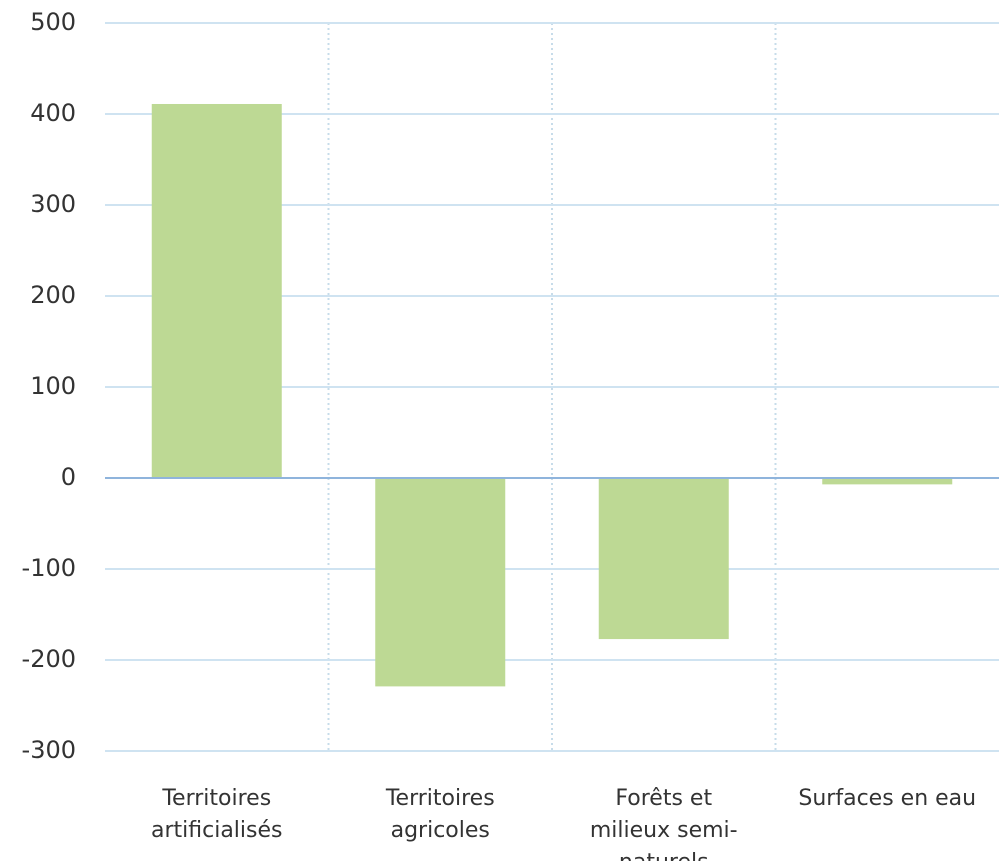 This screenshot has height=861, width=999. Describe the element at coordinates (53, 204) in the screenshot. I see `y-tick-label: 300` at that location.